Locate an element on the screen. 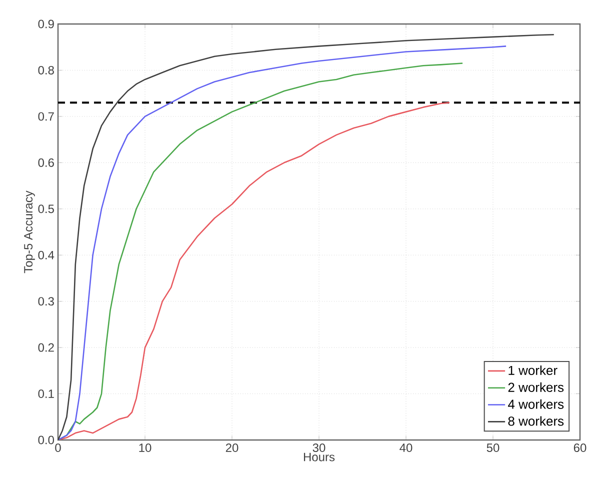 This screenshot has height=478, width=597. y-tick-label: 0.0 is located at coordinates (46, 440).